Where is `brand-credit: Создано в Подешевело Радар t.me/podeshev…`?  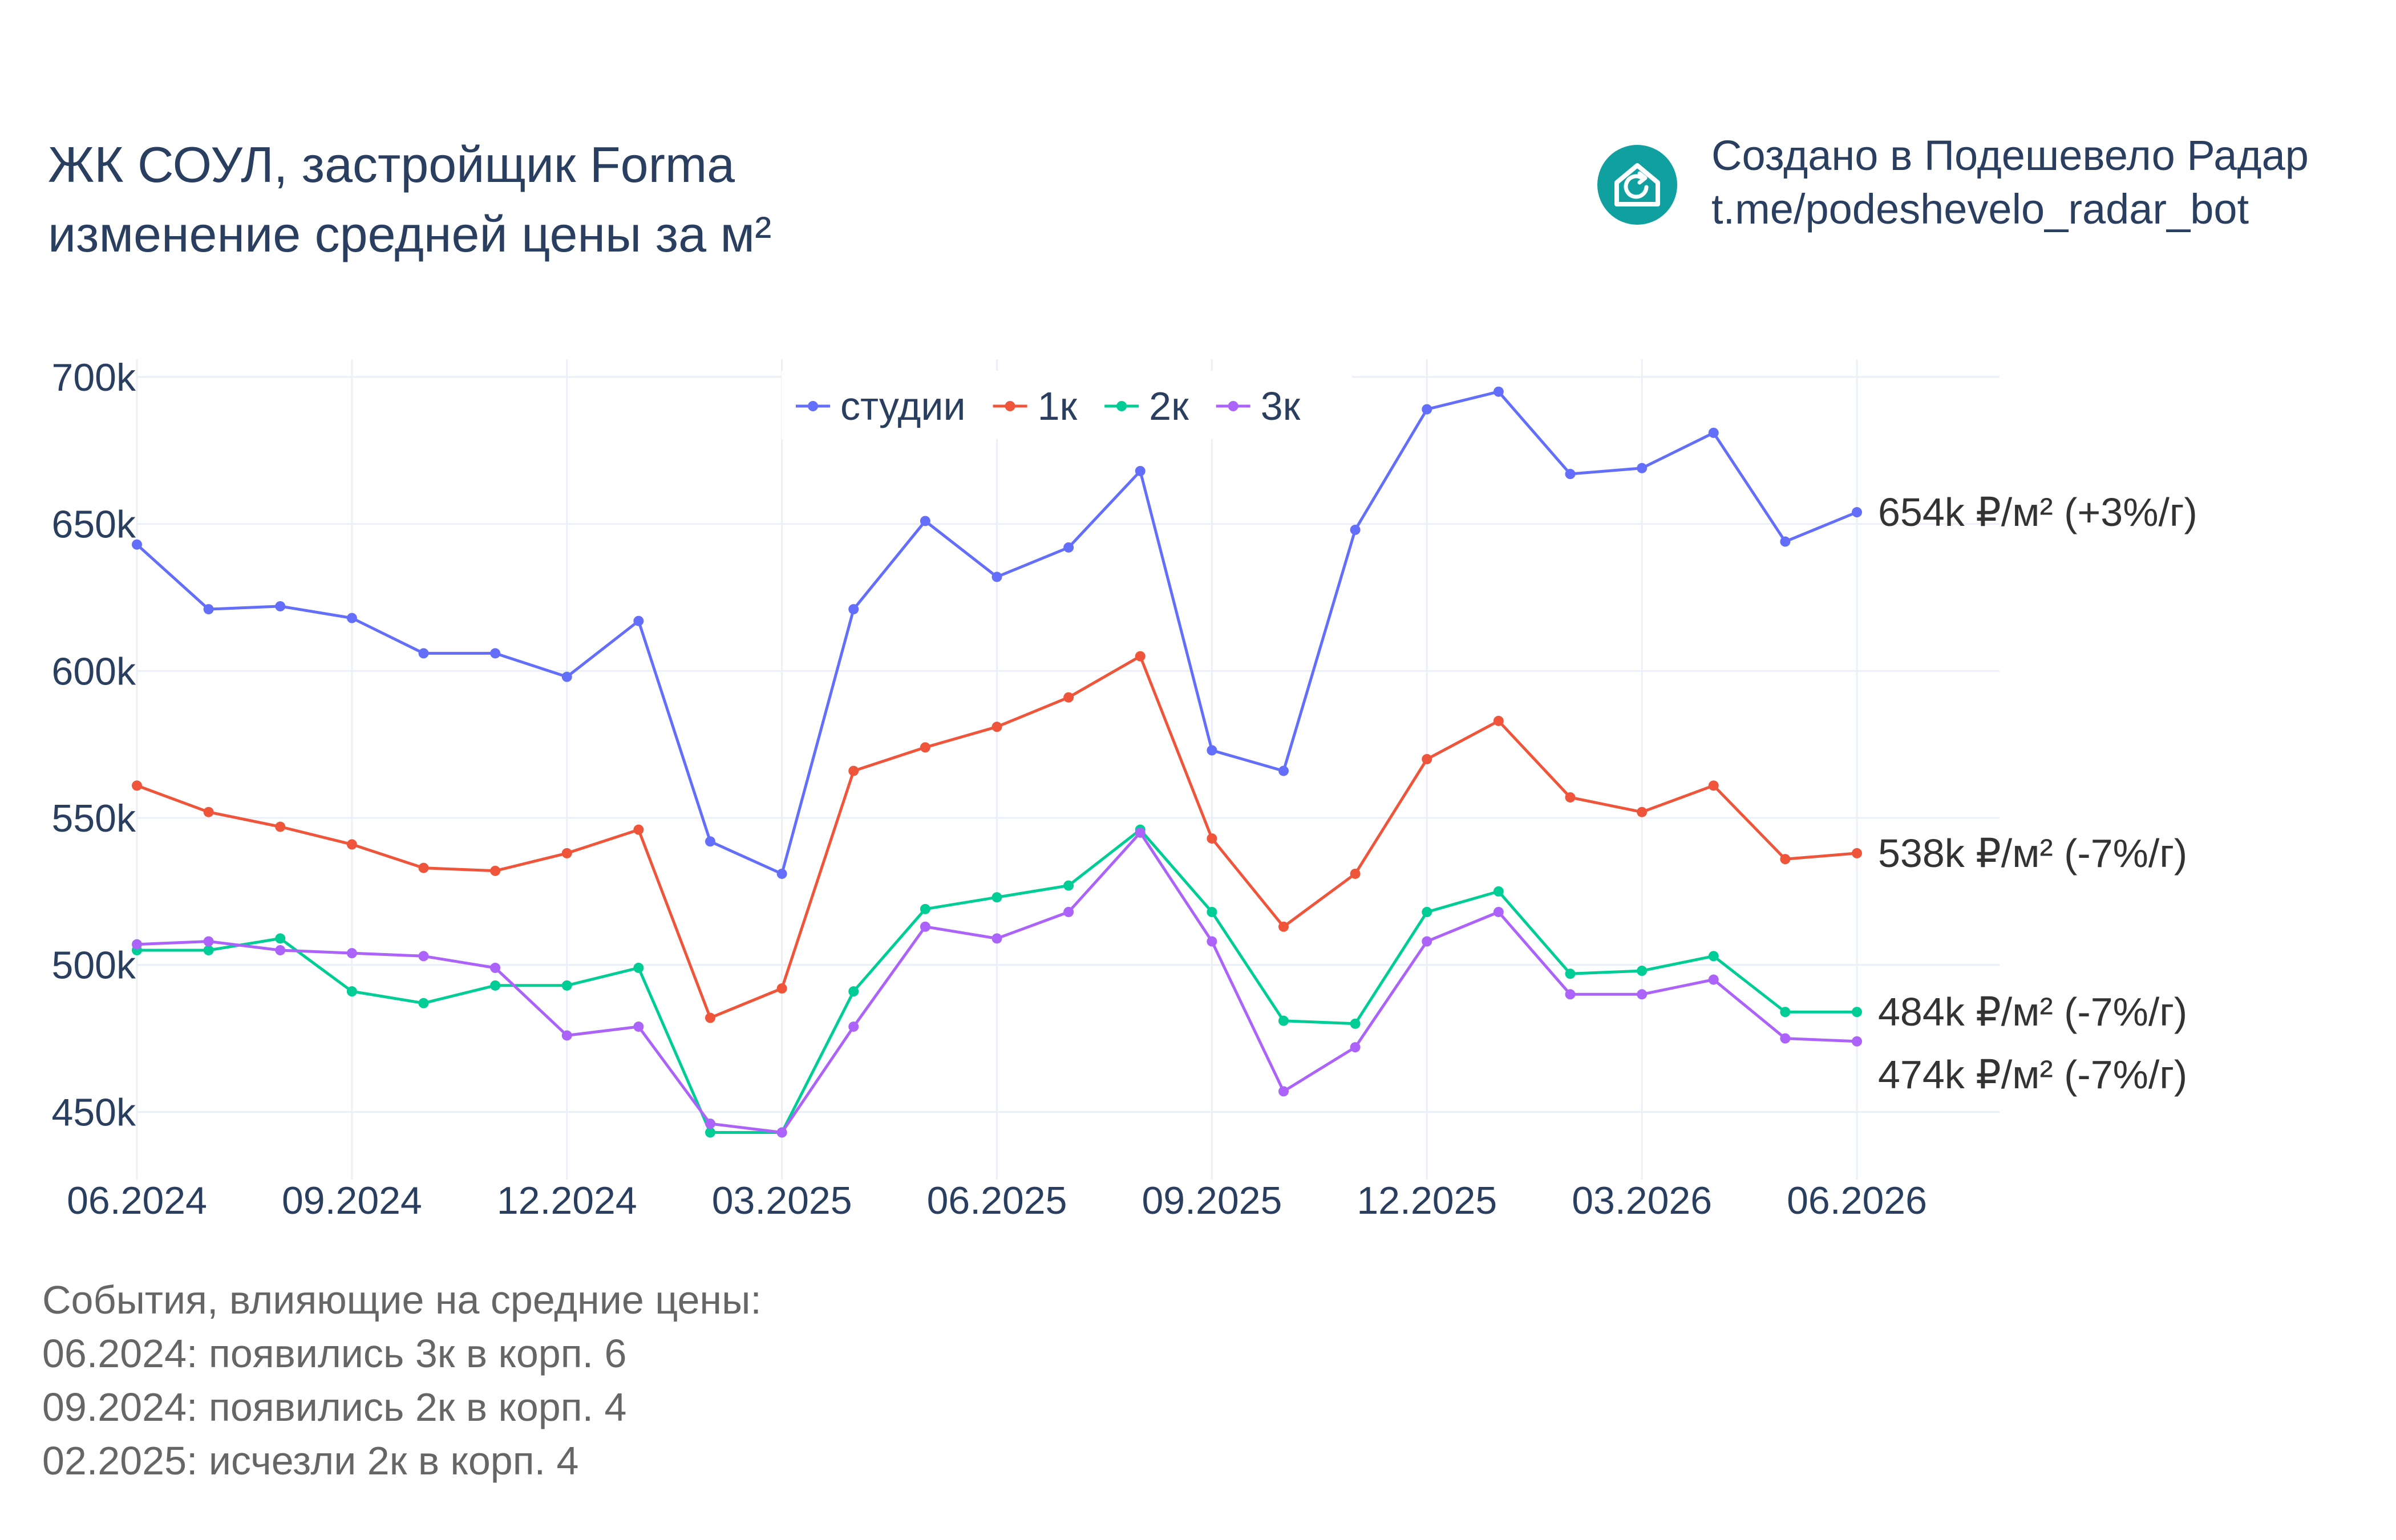
brand-credit: Создано в Подешевело Радар t.me/podeshev… is located at coordinates (2010, 182).